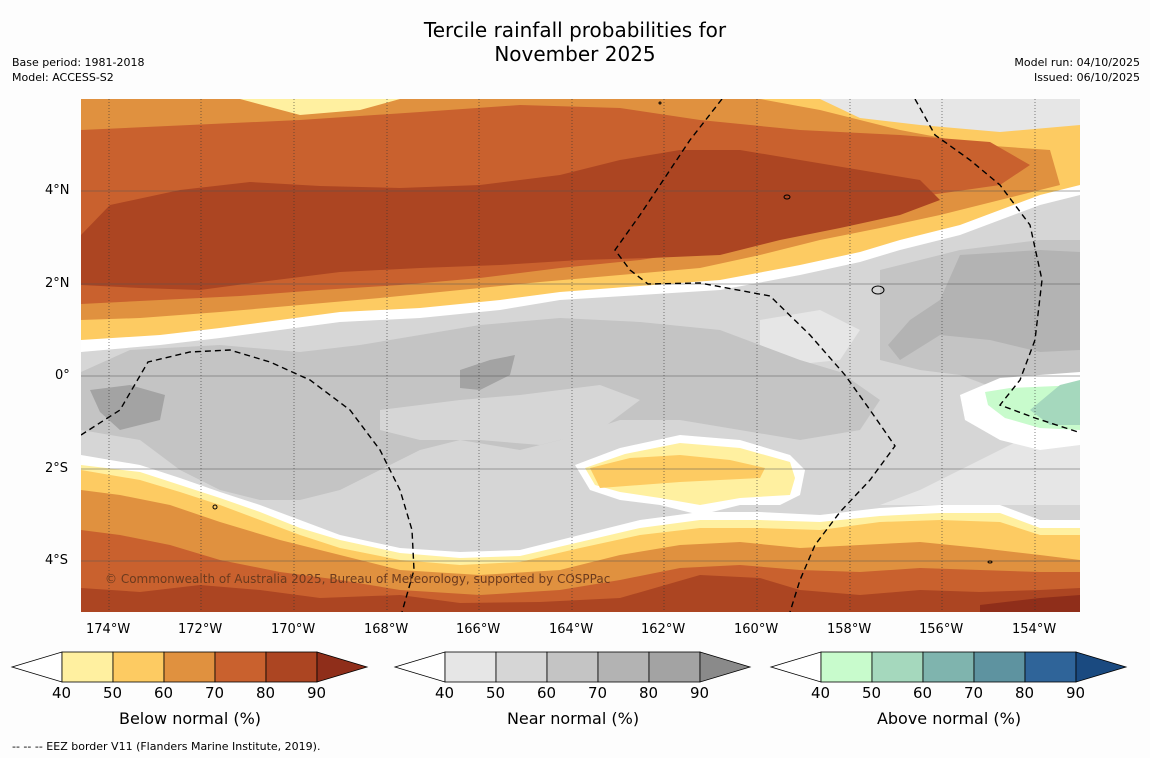 This screenshot has width=1150, height=758. I want to click on title-line-2: November 2025, so click(575, 54).